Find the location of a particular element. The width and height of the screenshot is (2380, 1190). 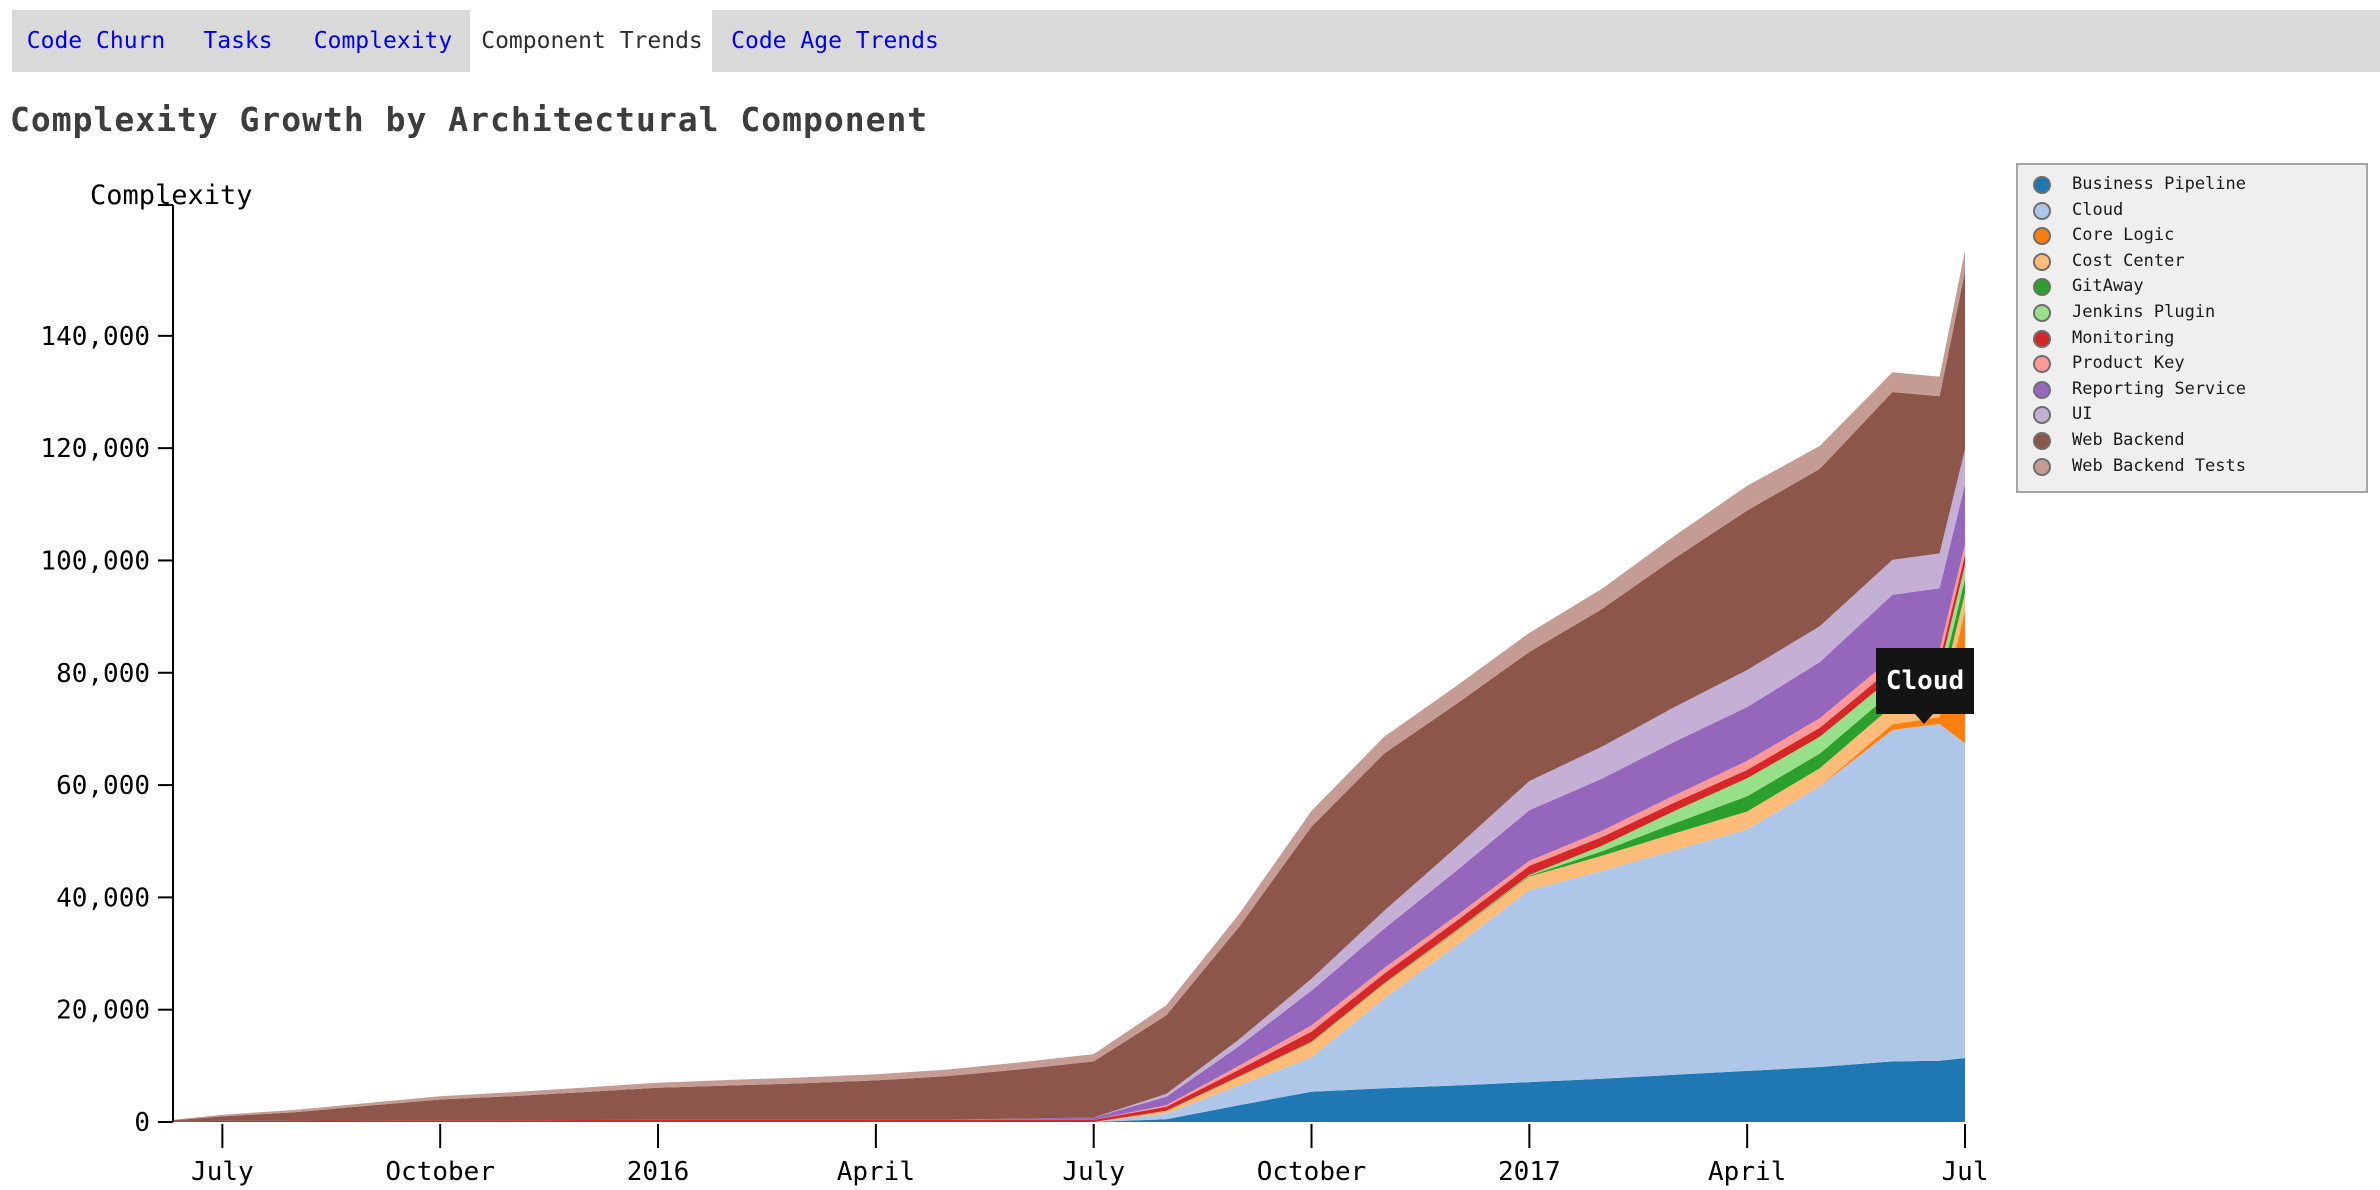

legend-label: Core Logic is located at coordinates (2123, 235).